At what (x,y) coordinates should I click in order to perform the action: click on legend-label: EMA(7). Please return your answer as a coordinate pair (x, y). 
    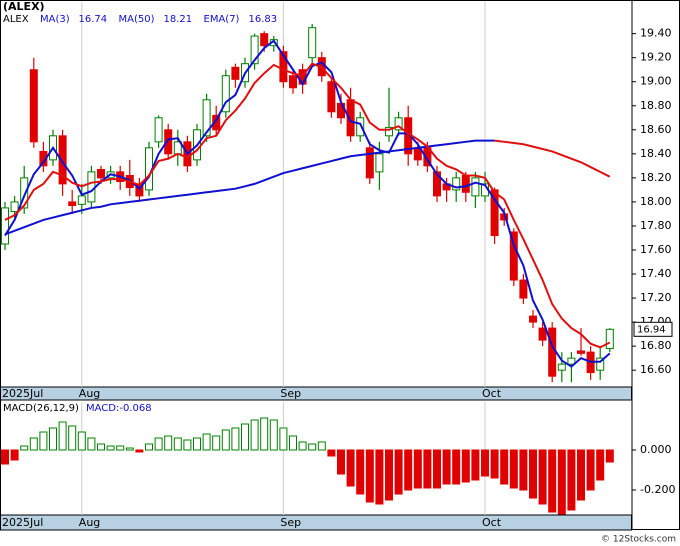
    Looking at the image, I should click on (222, 19).